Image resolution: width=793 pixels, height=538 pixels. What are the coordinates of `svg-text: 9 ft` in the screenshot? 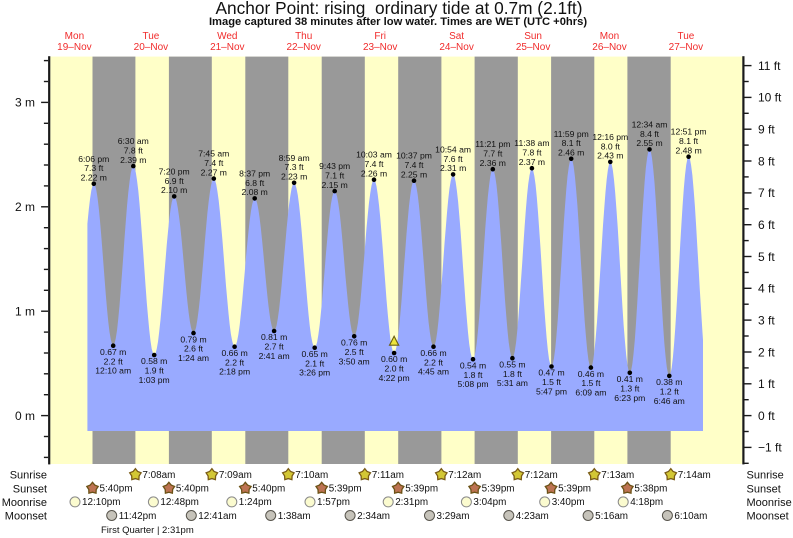 It's located at (766, 130).